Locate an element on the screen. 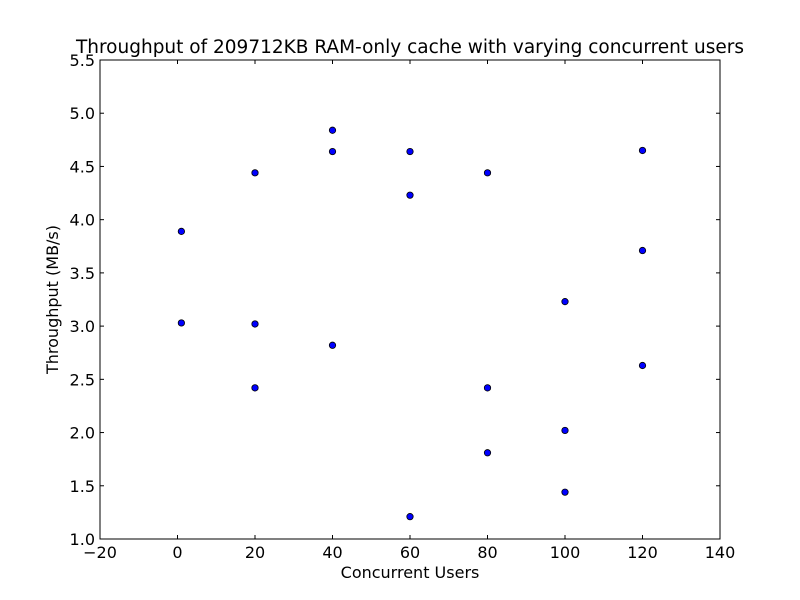 This screenshot has width=800, height=600. x-tick-label: 40 is located at coordinates (332, 552).